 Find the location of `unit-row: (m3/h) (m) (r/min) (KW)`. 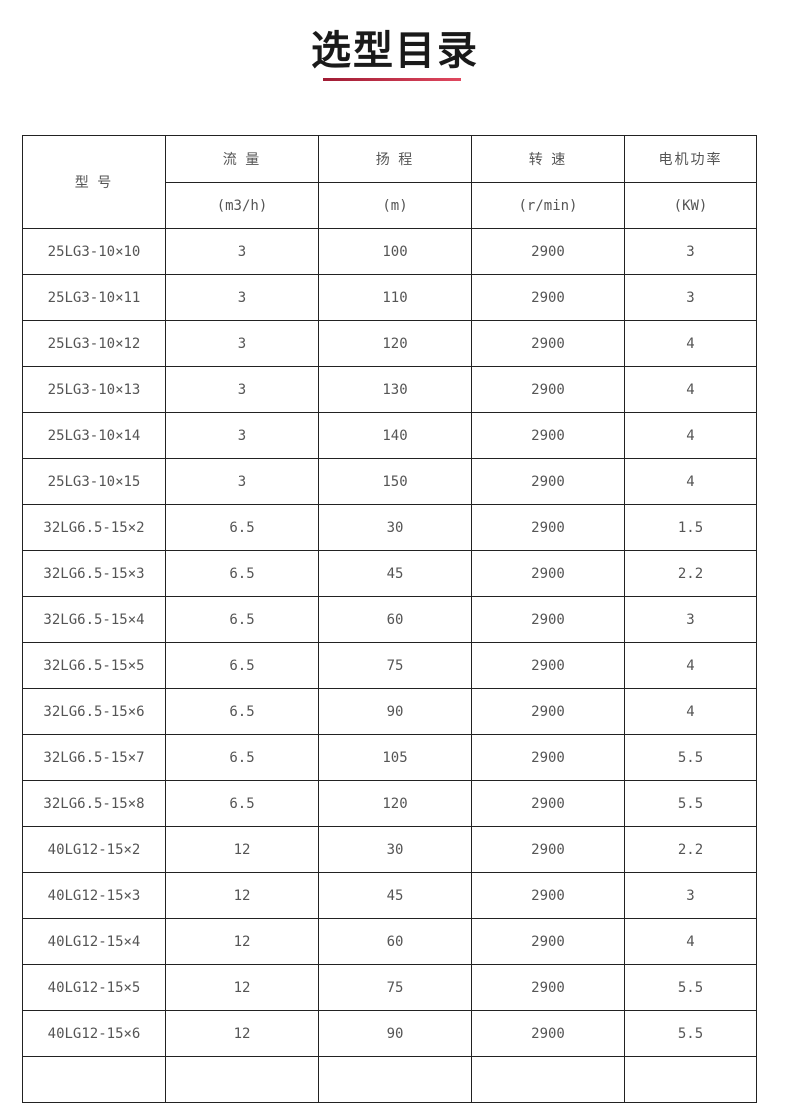

unit-row: (m3/h) (m) (r/min) (KW) is located at coordinates (390, 205).